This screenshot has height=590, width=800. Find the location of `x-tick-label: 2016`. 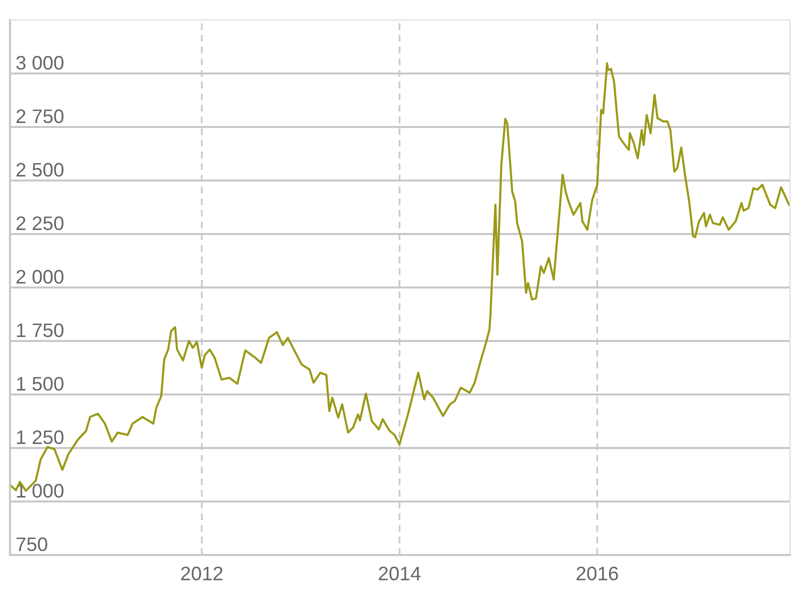

x-tick-label: 2016 is located at coordinates (597, 573).